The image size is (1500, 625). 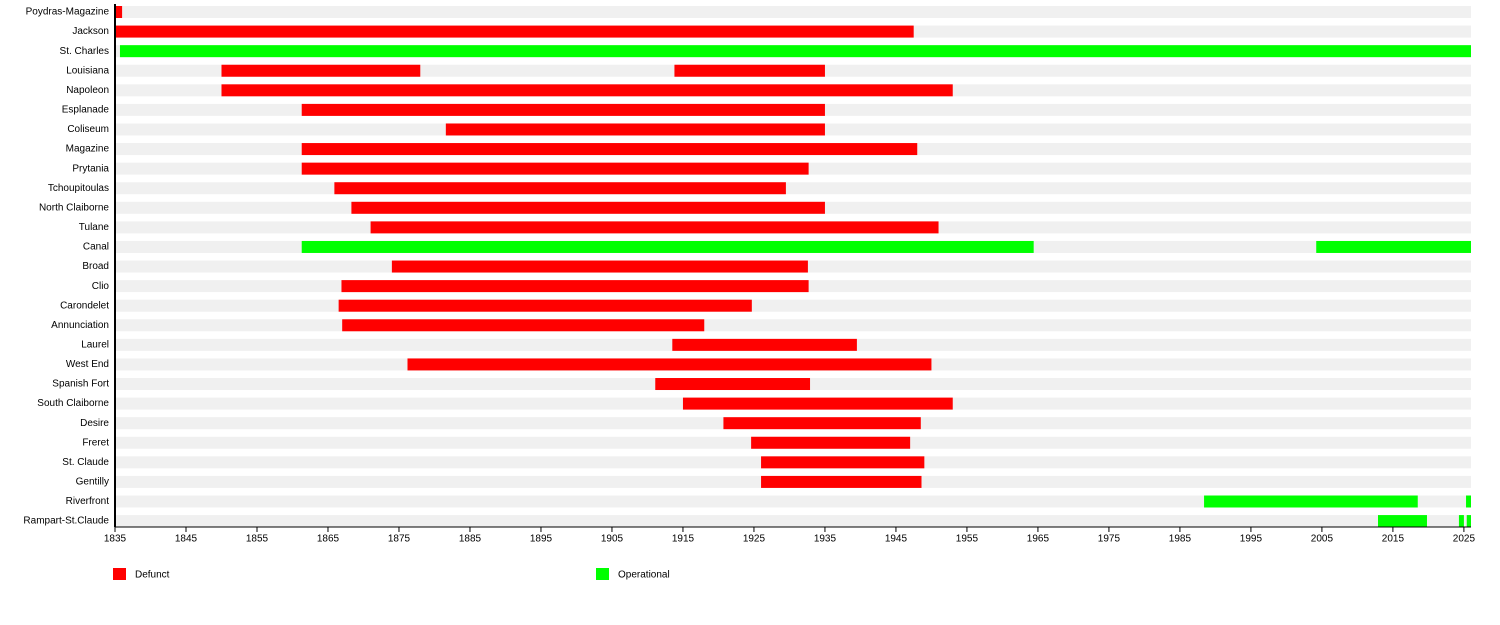 What do you see at coordinates (94, 423) in the screenshot?
I see `y-tick-label: Desire` at bounding box center [94, 423].